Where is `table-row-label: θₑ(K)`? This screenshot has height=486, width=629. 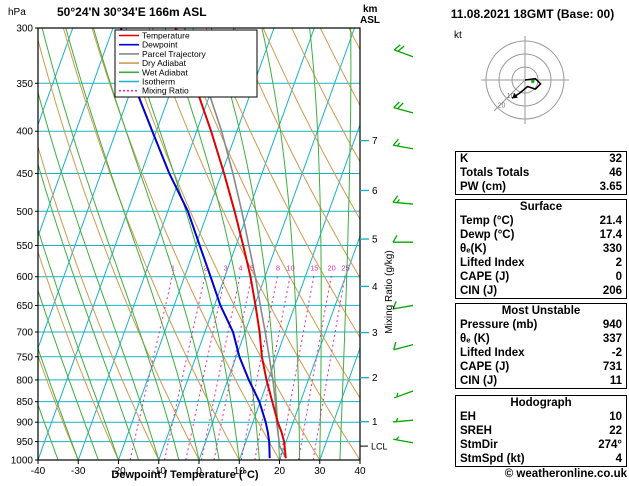 table-row-label: θₑ(K) is located at coordinates (473, 249).